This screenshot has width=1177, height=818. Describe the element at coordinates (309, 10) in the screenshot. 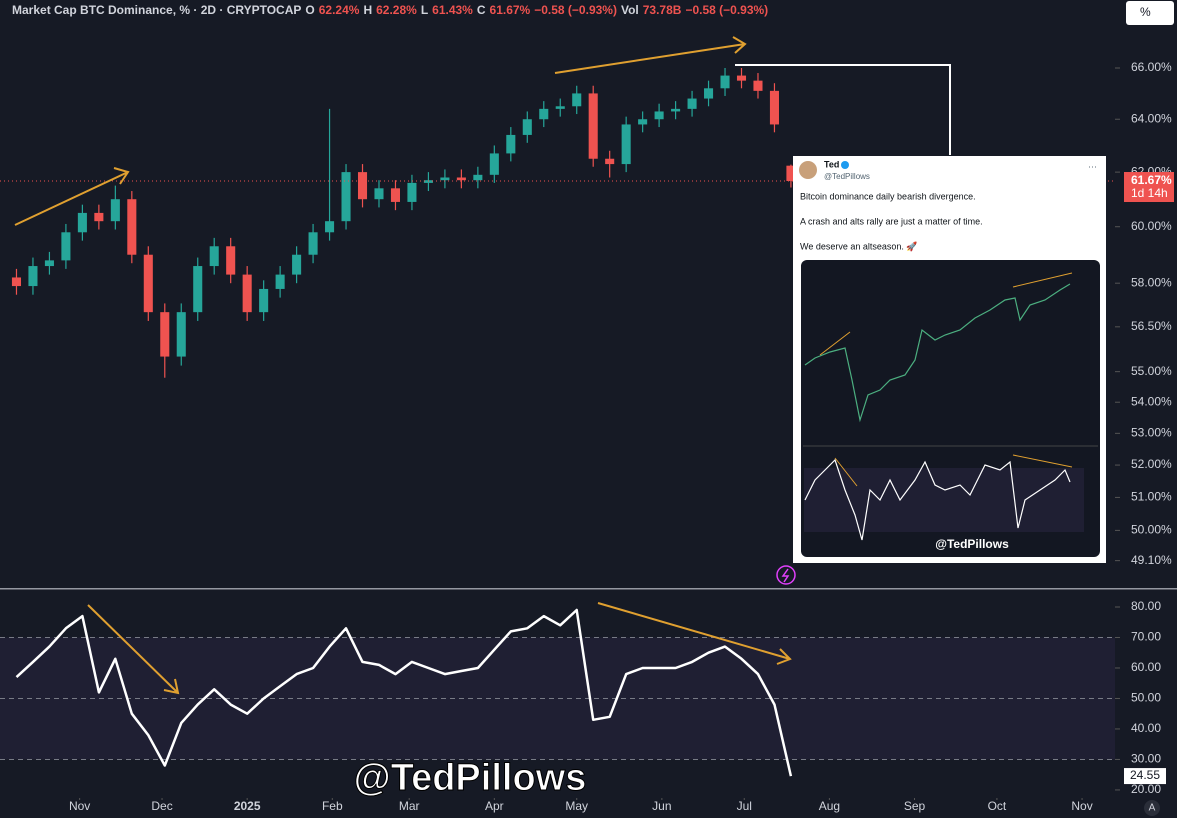

I see `ohlc-key: O` at that location.